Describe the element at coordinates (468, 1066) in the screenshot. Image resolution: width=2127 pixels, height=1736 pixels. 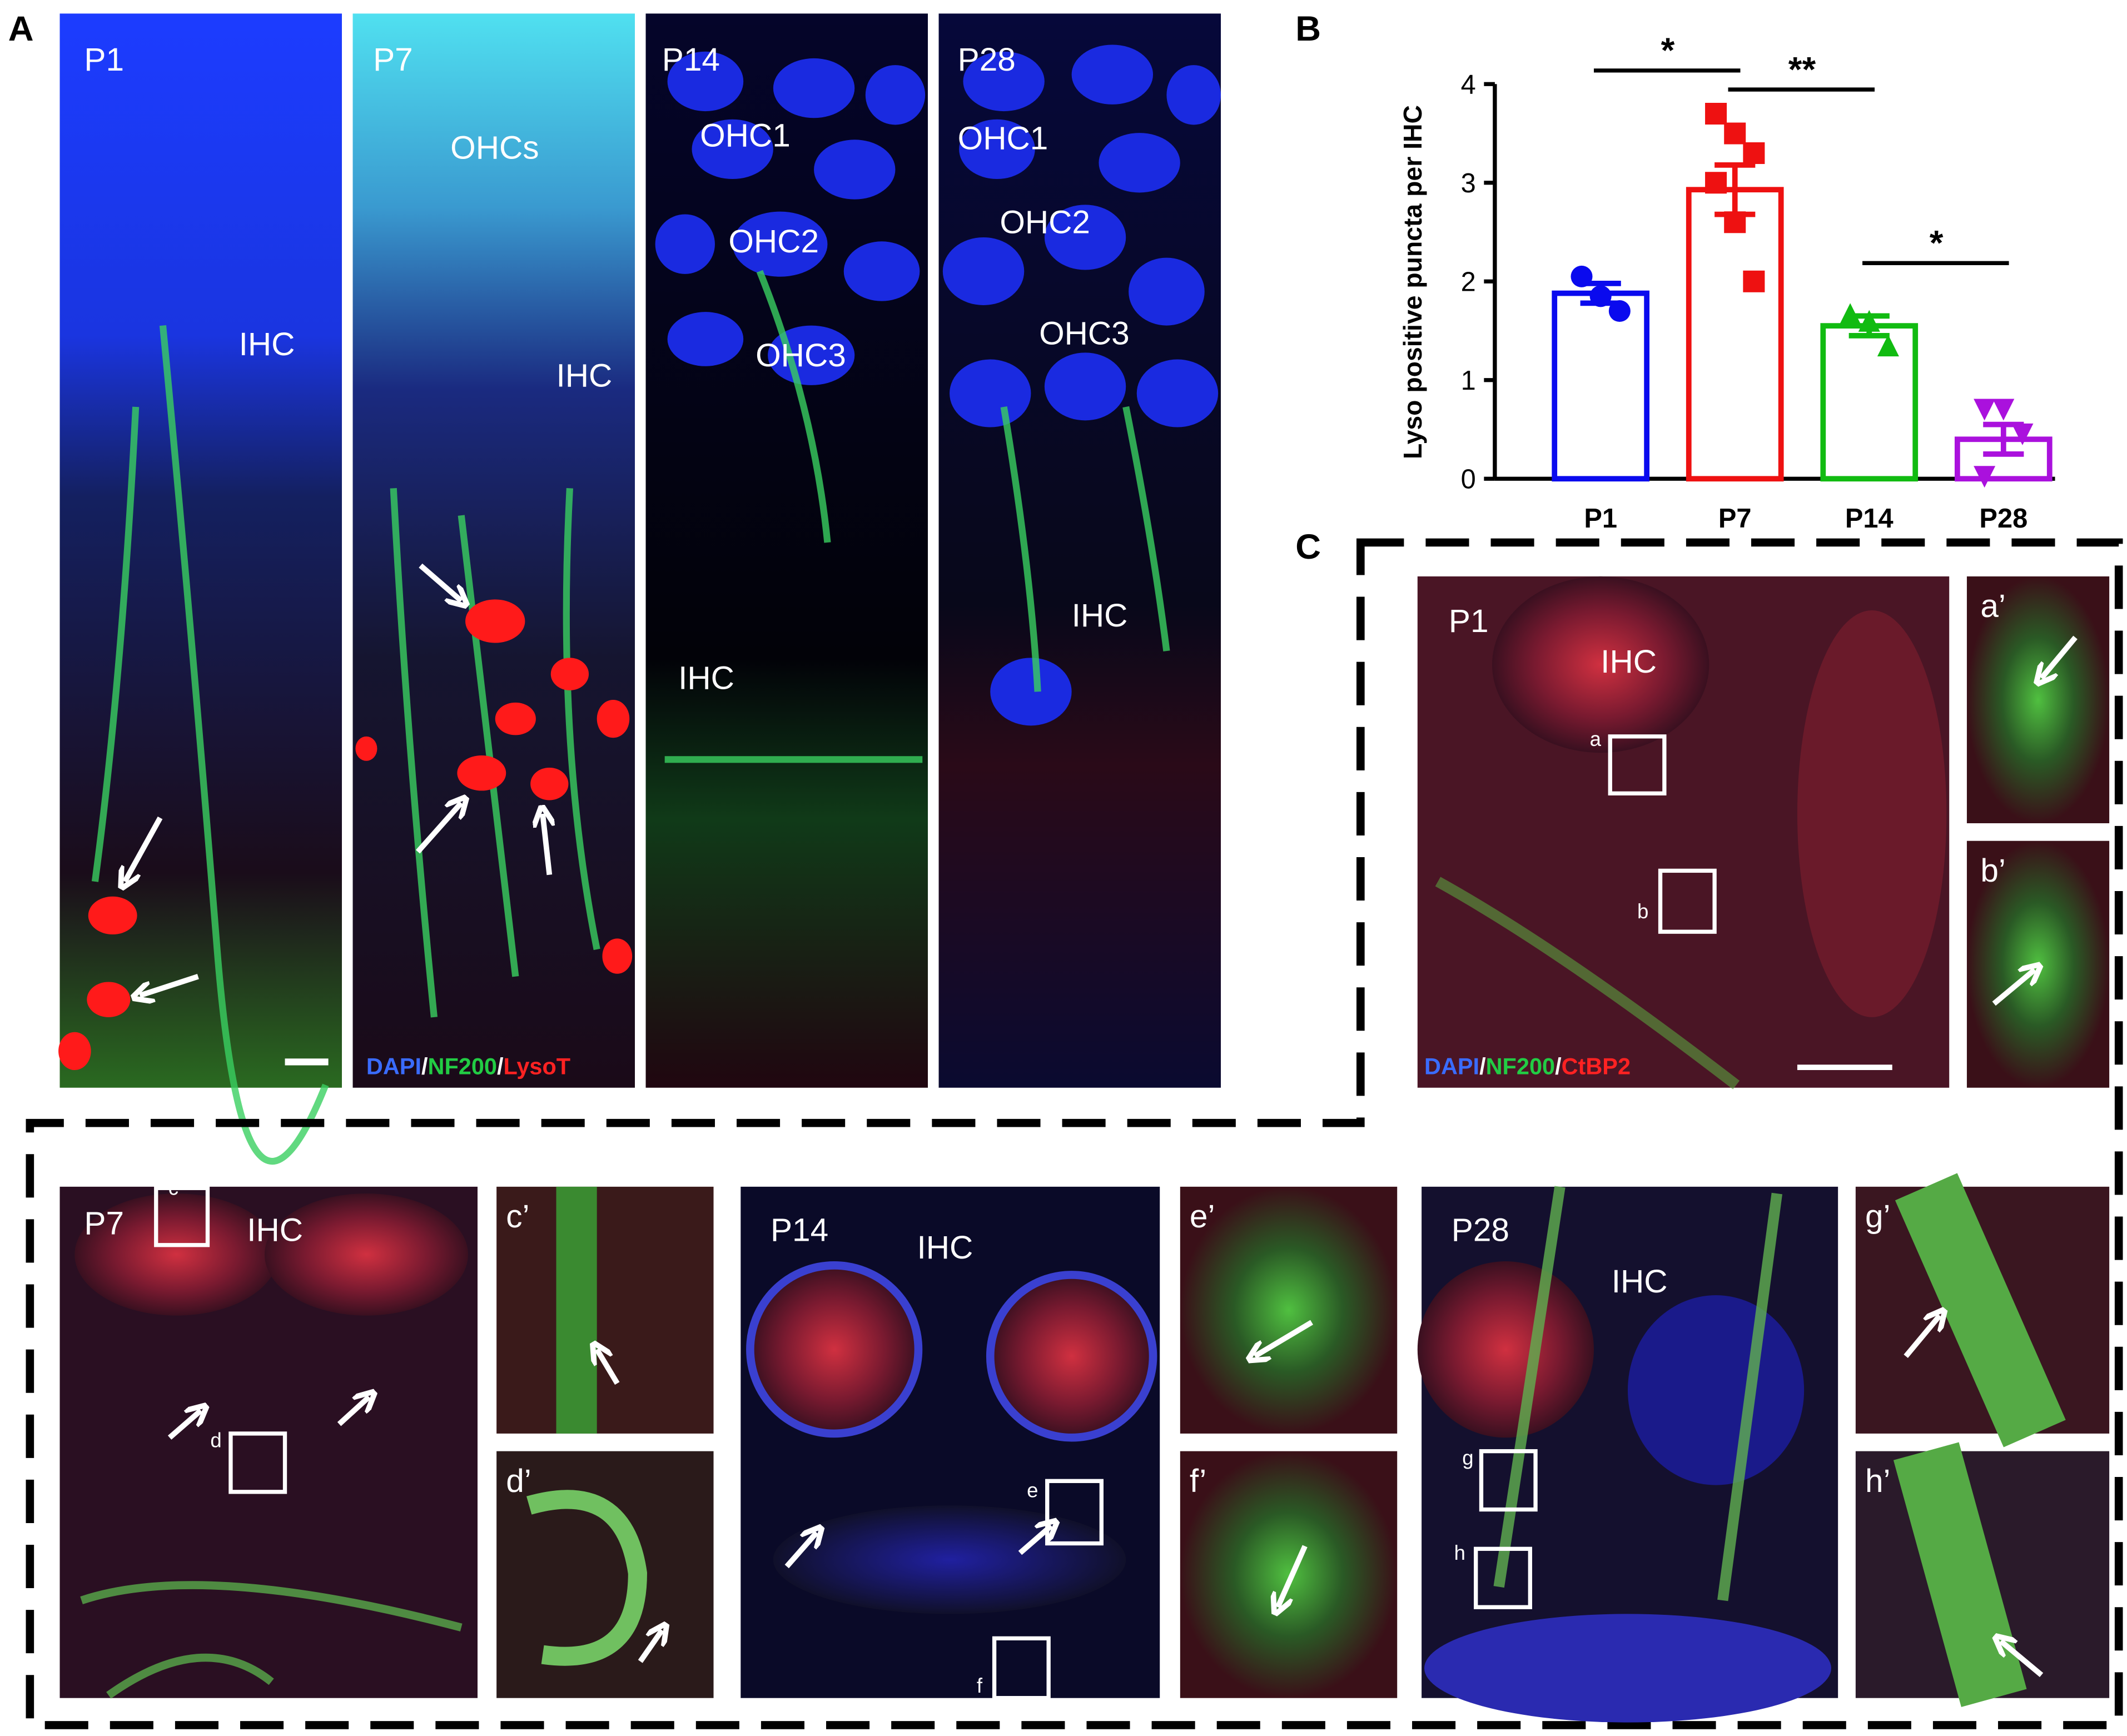
I see `stain-legend: DAPI/NF200/LysoT` at that location.